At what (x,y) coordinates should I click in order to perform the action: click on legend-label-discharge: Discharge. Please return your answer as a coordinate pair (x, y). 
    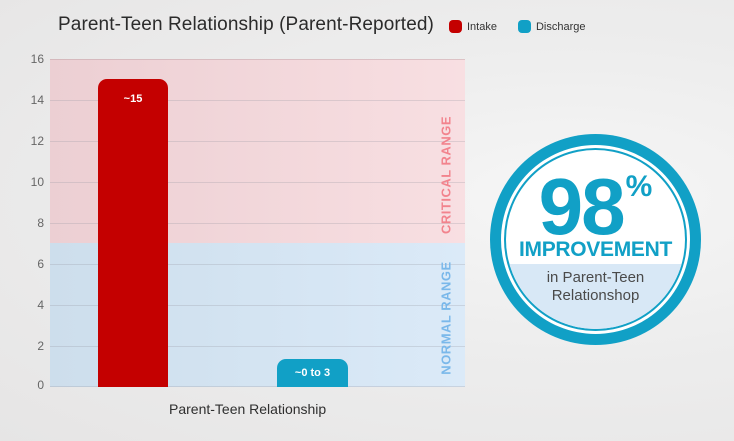
    Looking at the image, I should click on (560, 26).